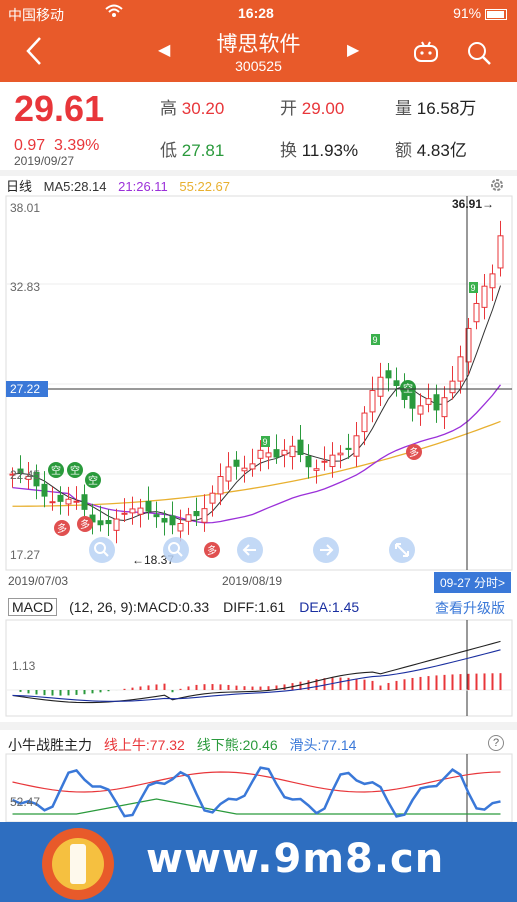 Image resolution: width=517 pixels, height=902 pixels. What do you see at coordinates (25, 555) in the screenshot?
I see `y-tick-bottom: 17.27` at bounding box center [25, 555].